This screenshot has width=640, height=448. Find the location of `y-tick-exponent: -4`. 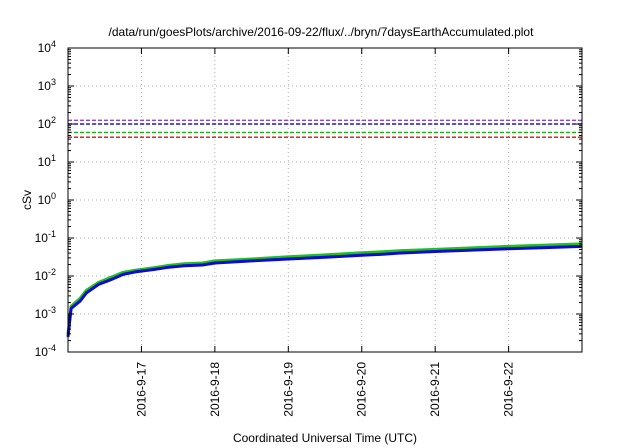

y-tick-exponent: -4 is located at coordinates (52, 348).